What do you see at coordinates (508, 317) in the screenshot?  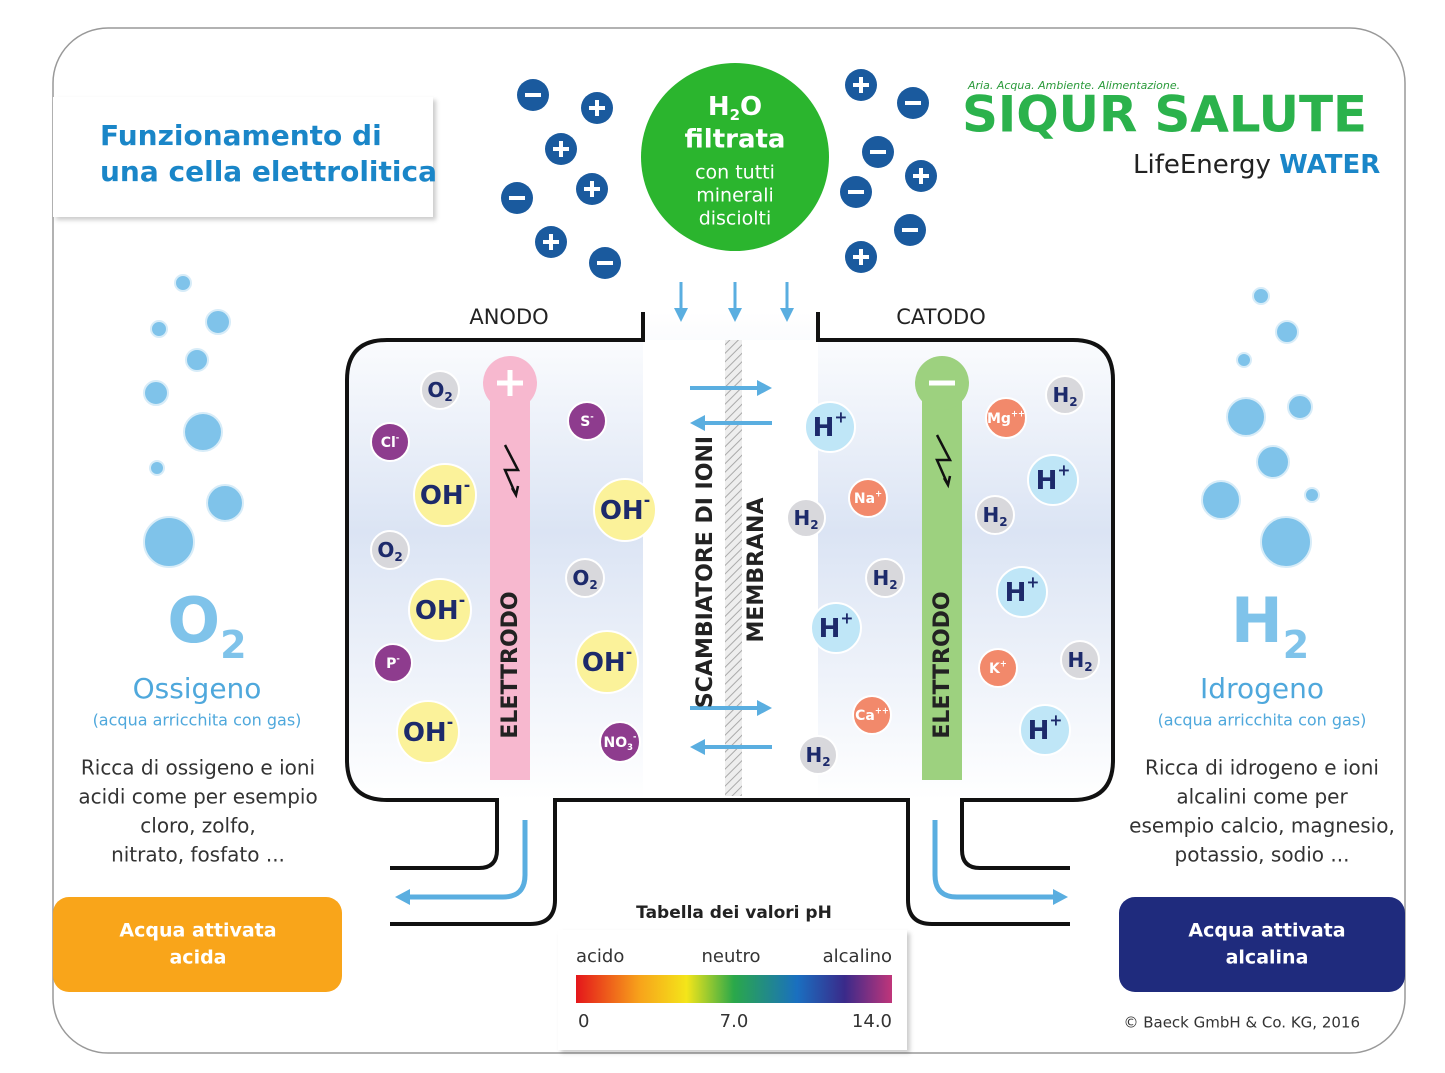 I see `anode-label: ANODO` at bounding box center [508, 317].